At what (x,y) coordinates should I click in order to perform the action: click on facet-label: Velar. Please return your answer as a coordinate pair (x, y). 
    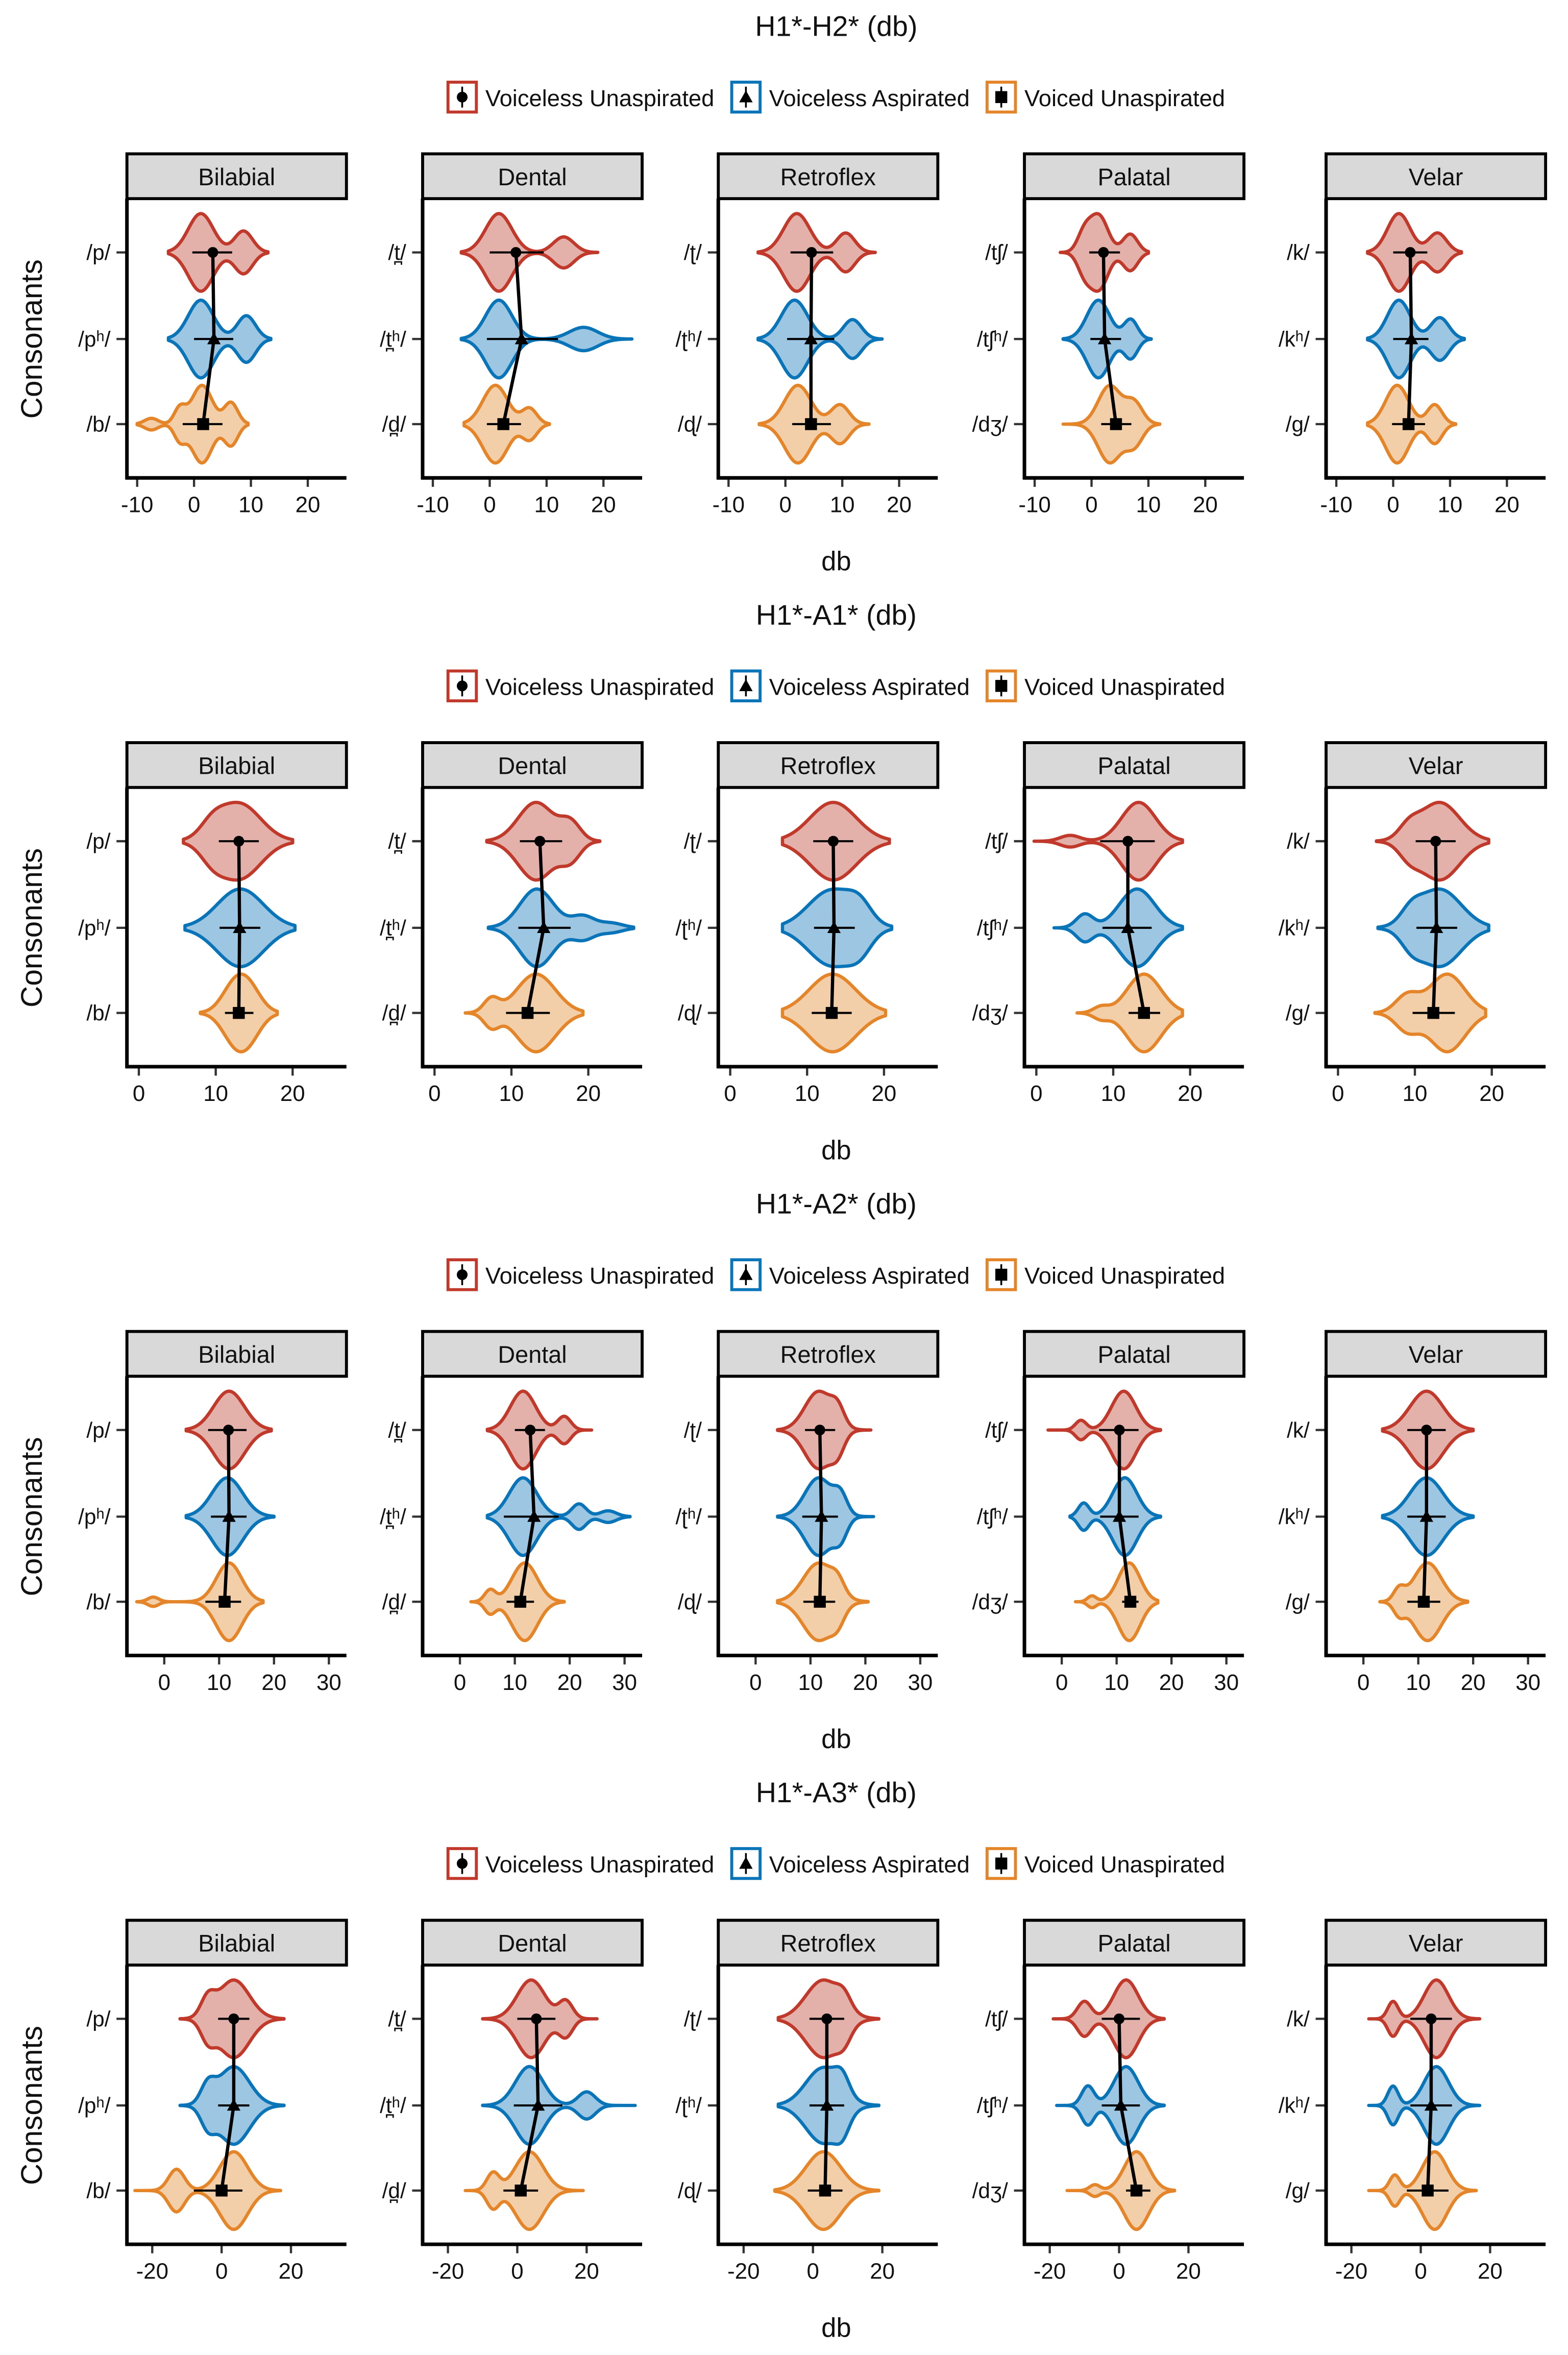
    Looking at the image, I should click on (1436, 1355).